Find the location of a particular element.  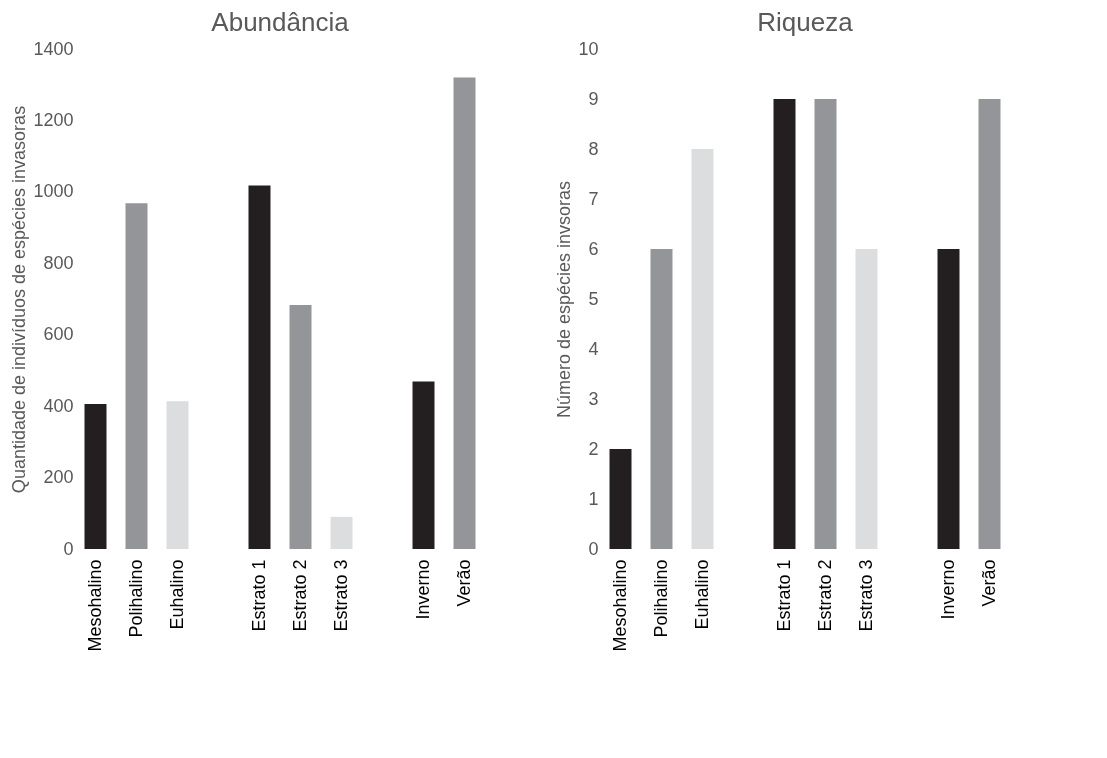

chart-title: Riqueza is located at coordinates (805, 22).